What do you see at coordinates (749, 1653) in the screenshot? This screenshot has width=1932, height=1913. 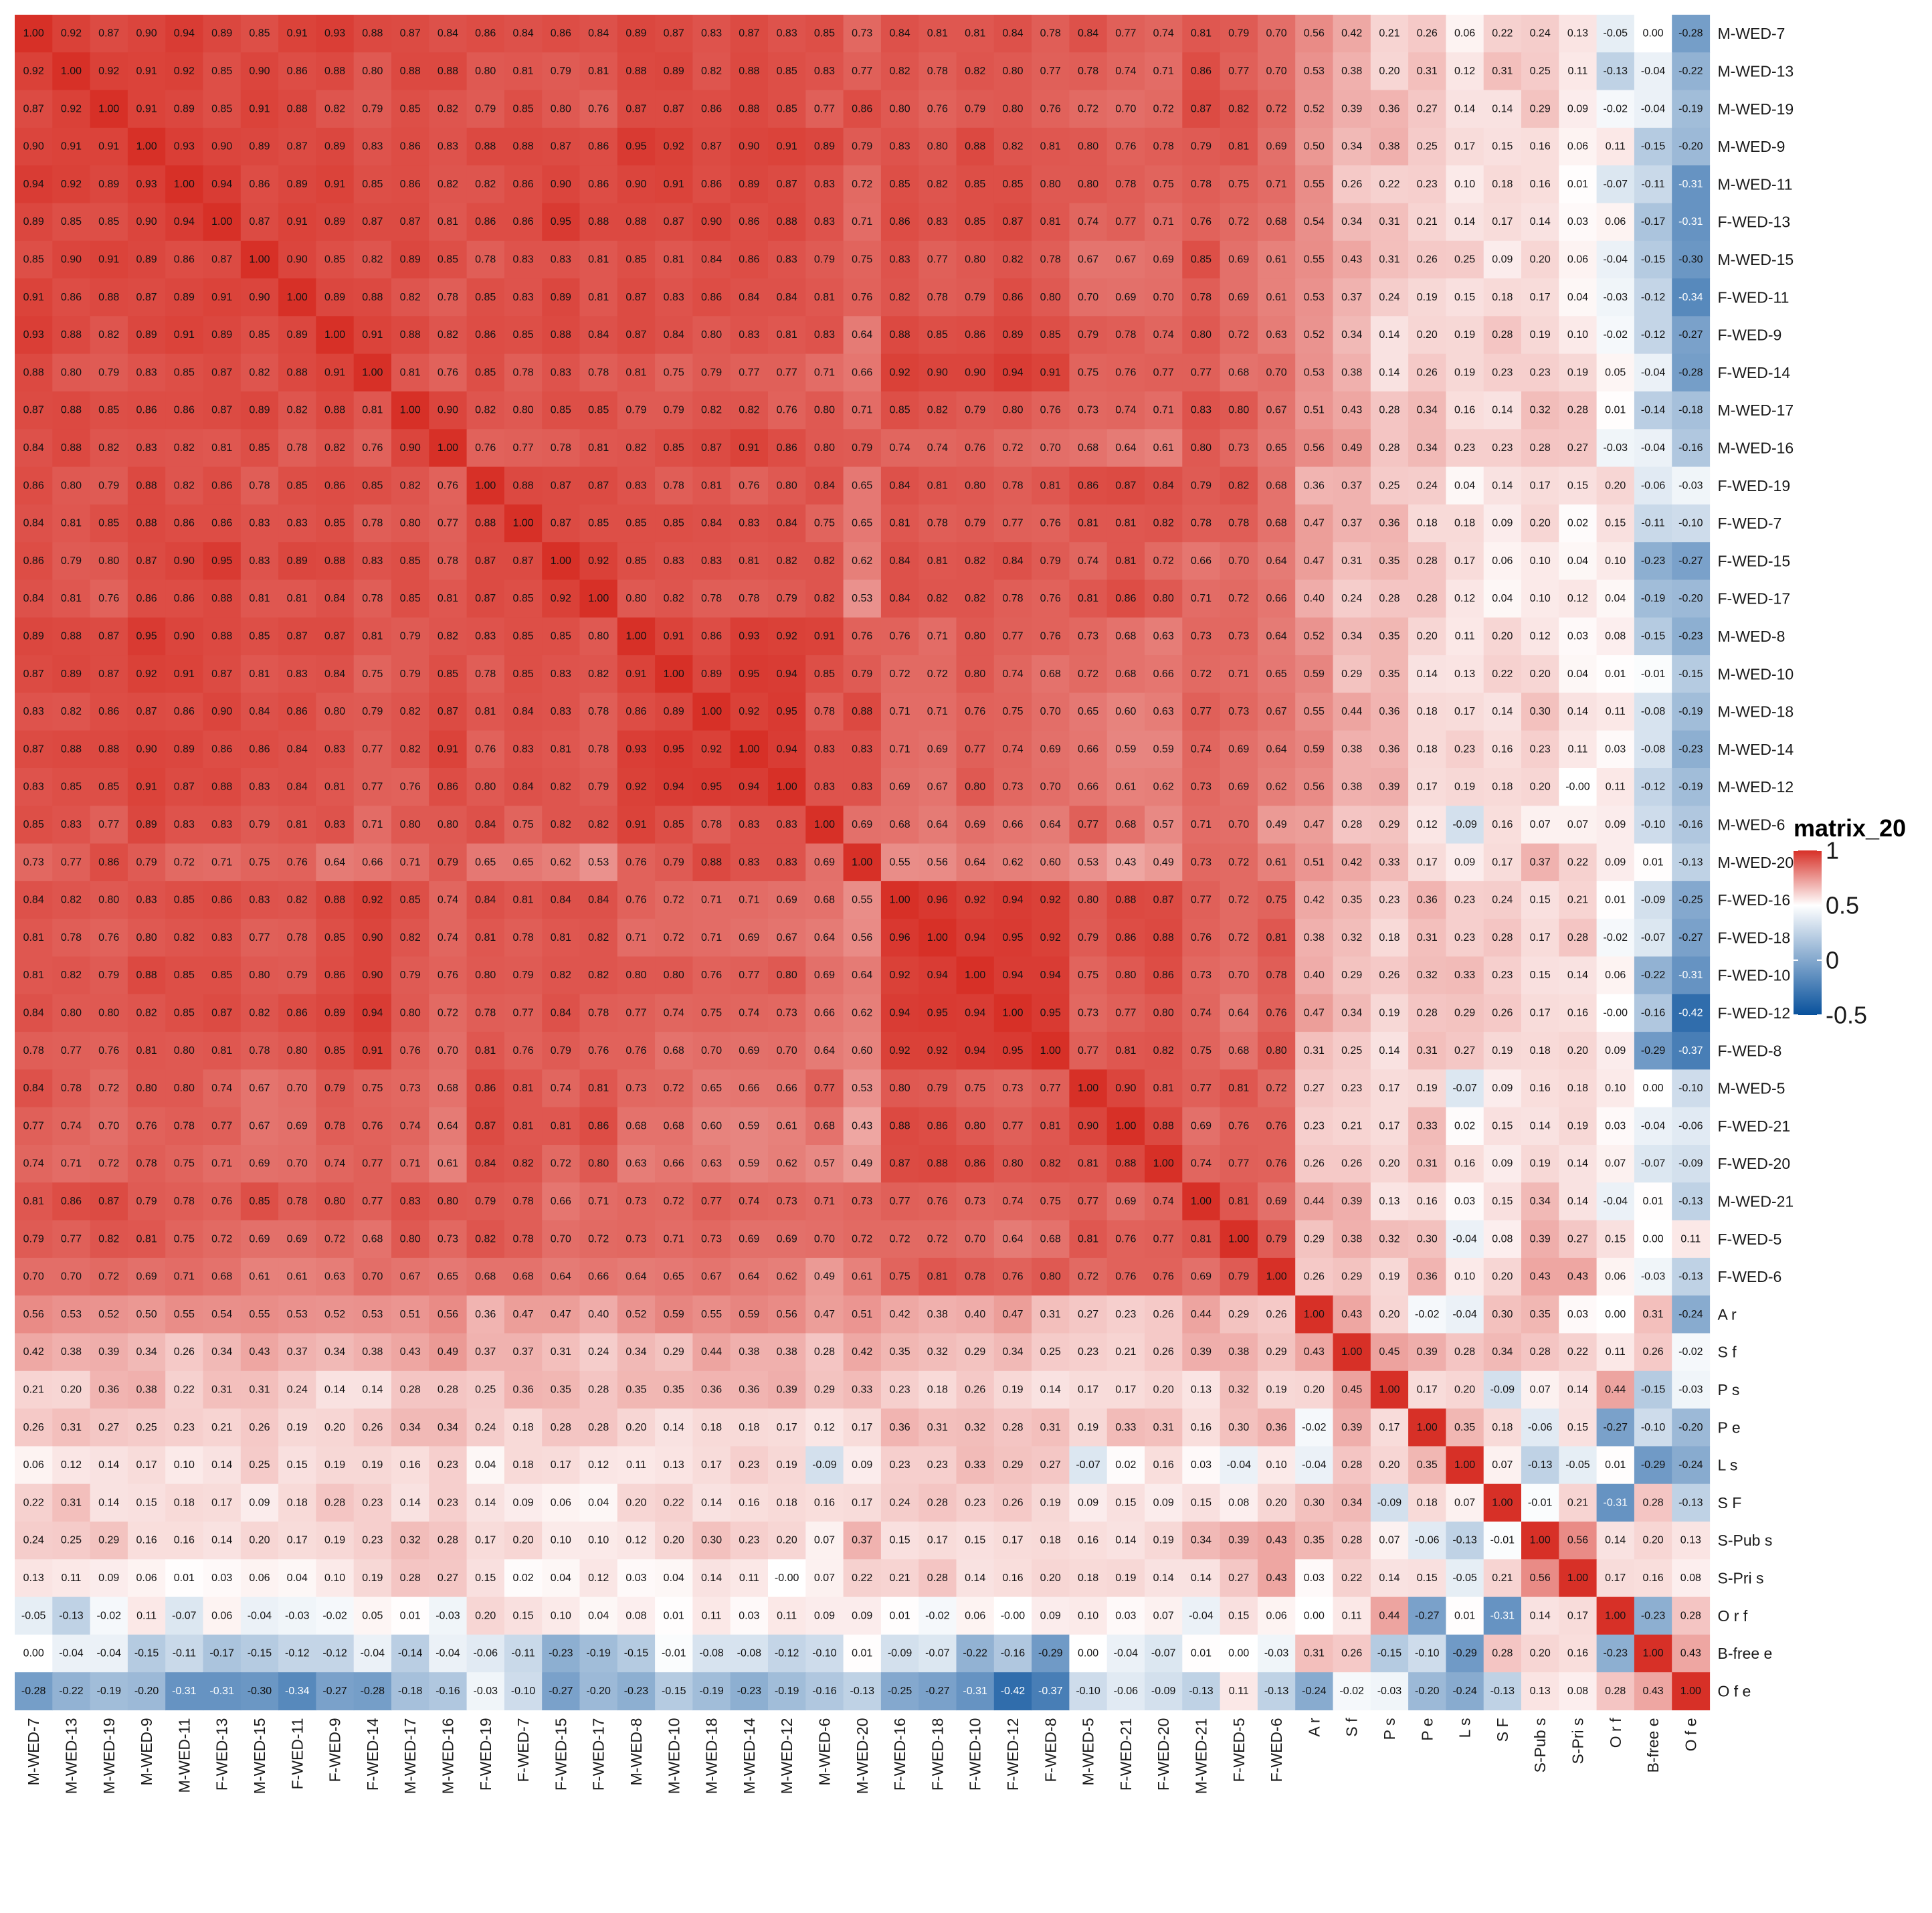 I see `cell-value-label: -0.08` at bounding box center [749, 1653].